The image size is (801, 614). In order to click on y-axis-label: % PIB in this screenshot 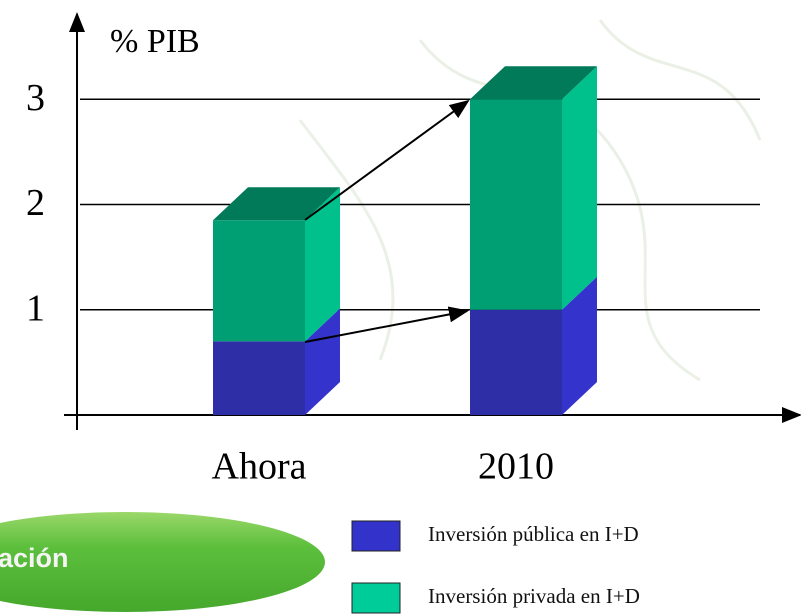, I will do `click(155, 41)`.